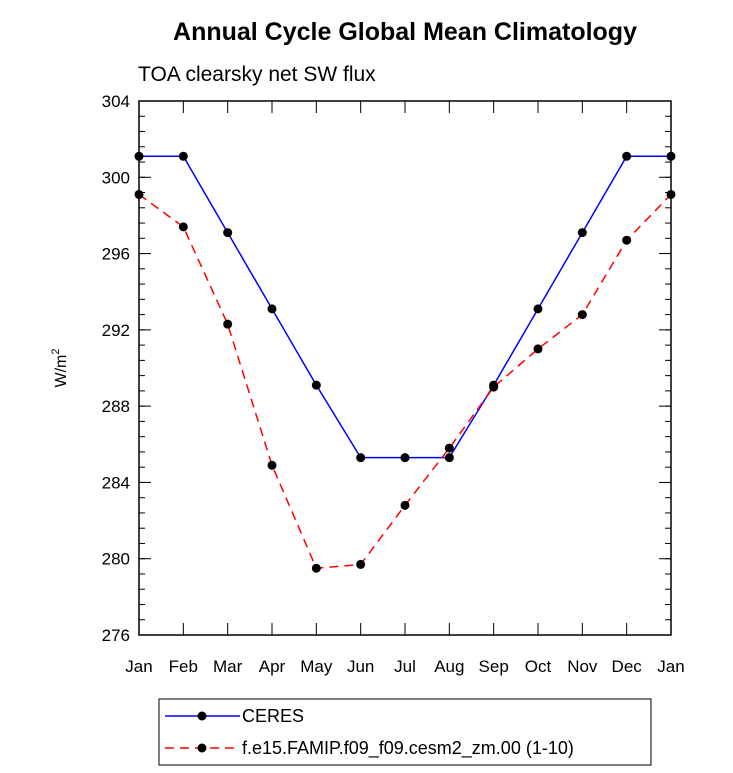 This screenshot has height=773, width=733. I want to click on x-tick-label: Jul, so click(405, 666).